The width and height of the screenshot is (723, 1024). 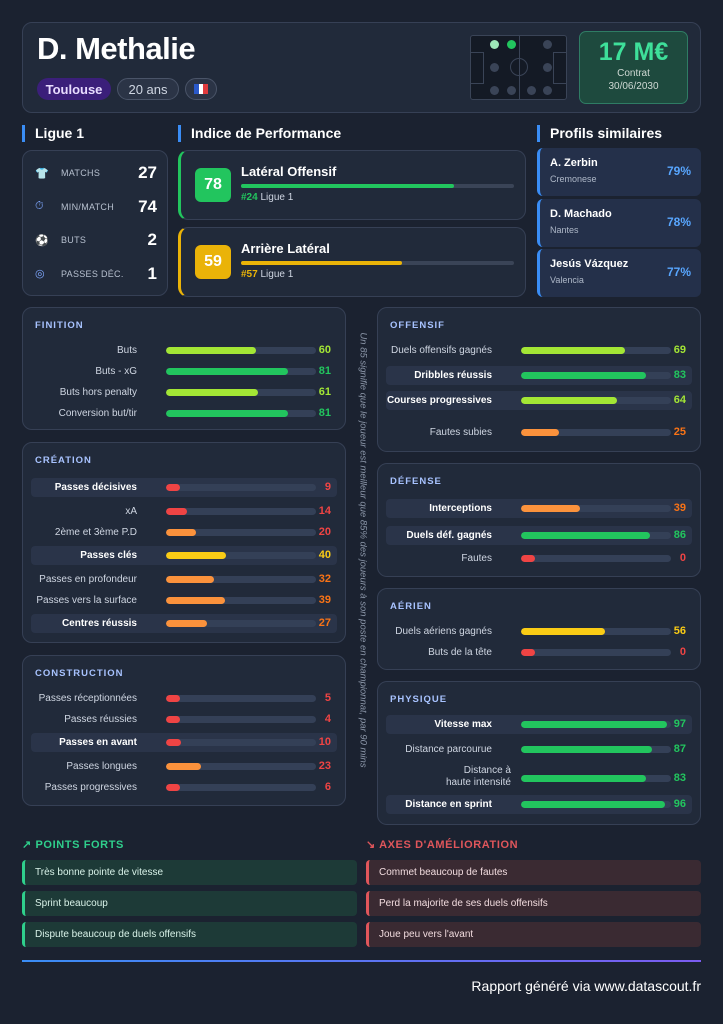 What do you see at coordinates (539, 631) in the screenshot?
I see `stat-row: Duels aériens gagnés 56` at bounding box center [539, 631].